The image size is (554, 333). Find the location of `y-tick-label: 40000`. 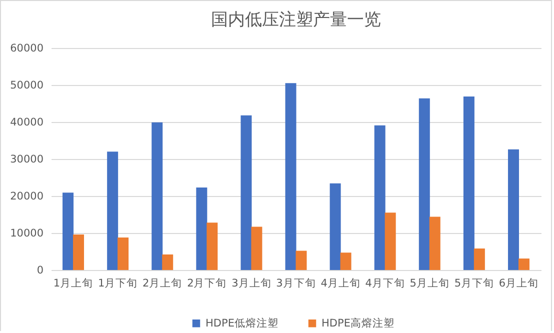

y-tick-label: 40000 is located at coordinates (27, 122).